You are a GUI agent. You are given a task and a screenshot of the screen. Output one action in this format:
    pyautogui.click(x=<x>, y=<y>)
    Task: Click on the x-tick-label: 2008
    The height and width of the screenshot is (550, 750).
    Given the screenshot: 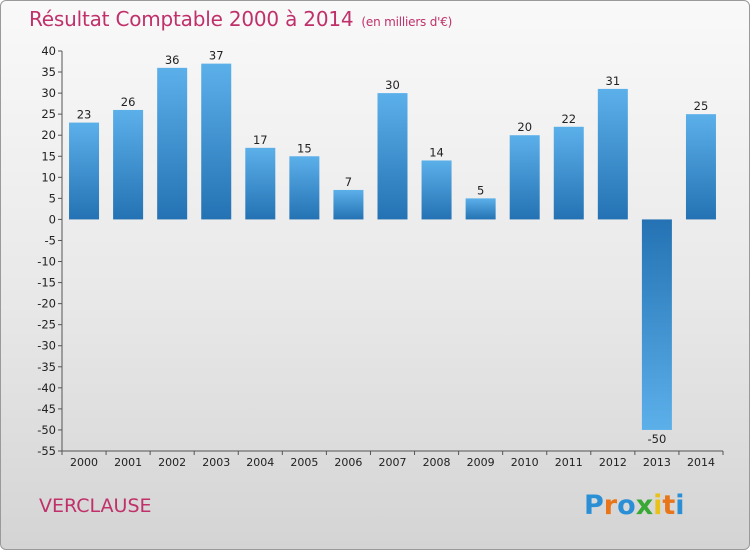 What is the action you would take?
    pyautogui.click(x=437, y=462)
    